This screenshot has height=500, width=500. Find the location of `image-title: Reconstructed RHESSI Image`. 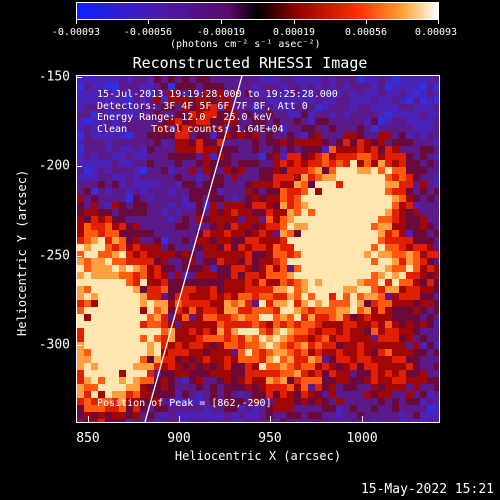

image-title: Reconstructed RHESSI Image is located at coordinates (250, 63).